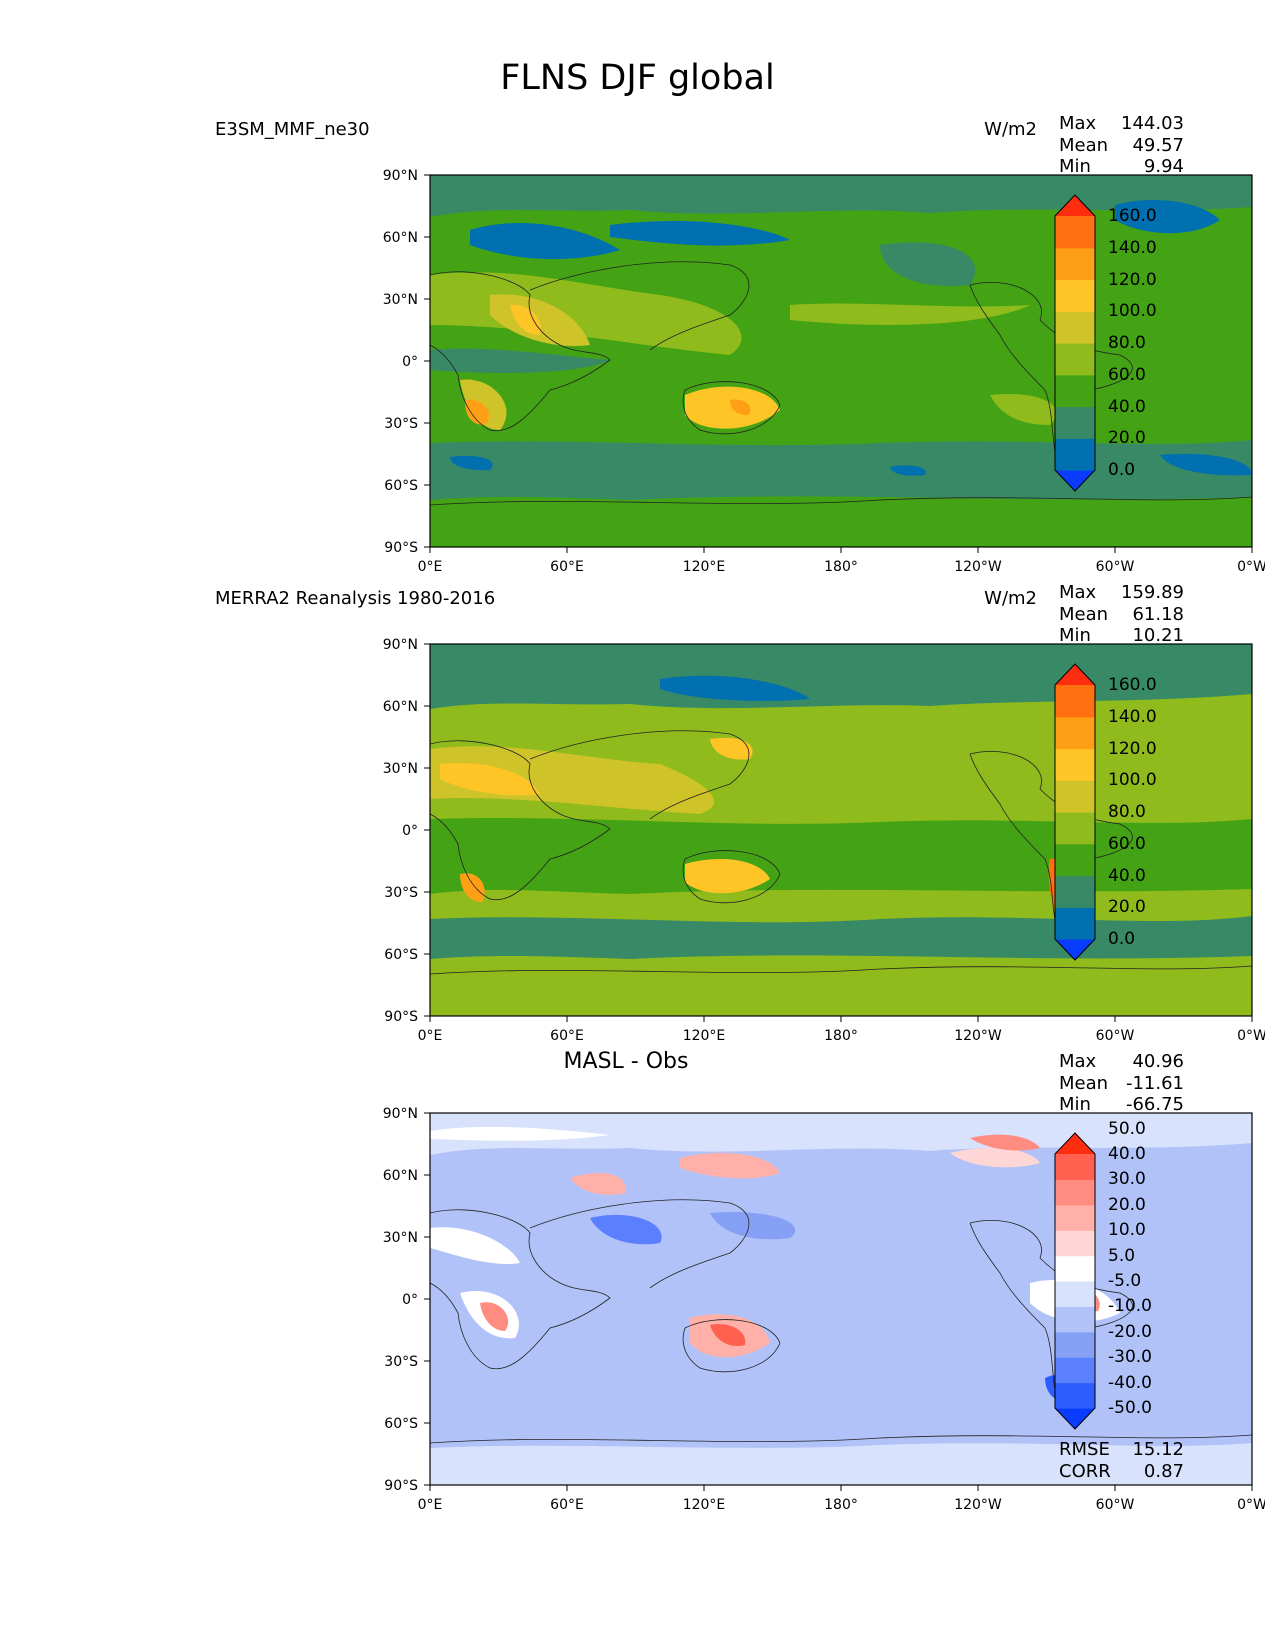 The height and width of the screenshot is (1650, 1275). Describe the element at coordinates (1132, 716) in the screenshot. I see `colorbar-tick-label: 140.0` at that location.